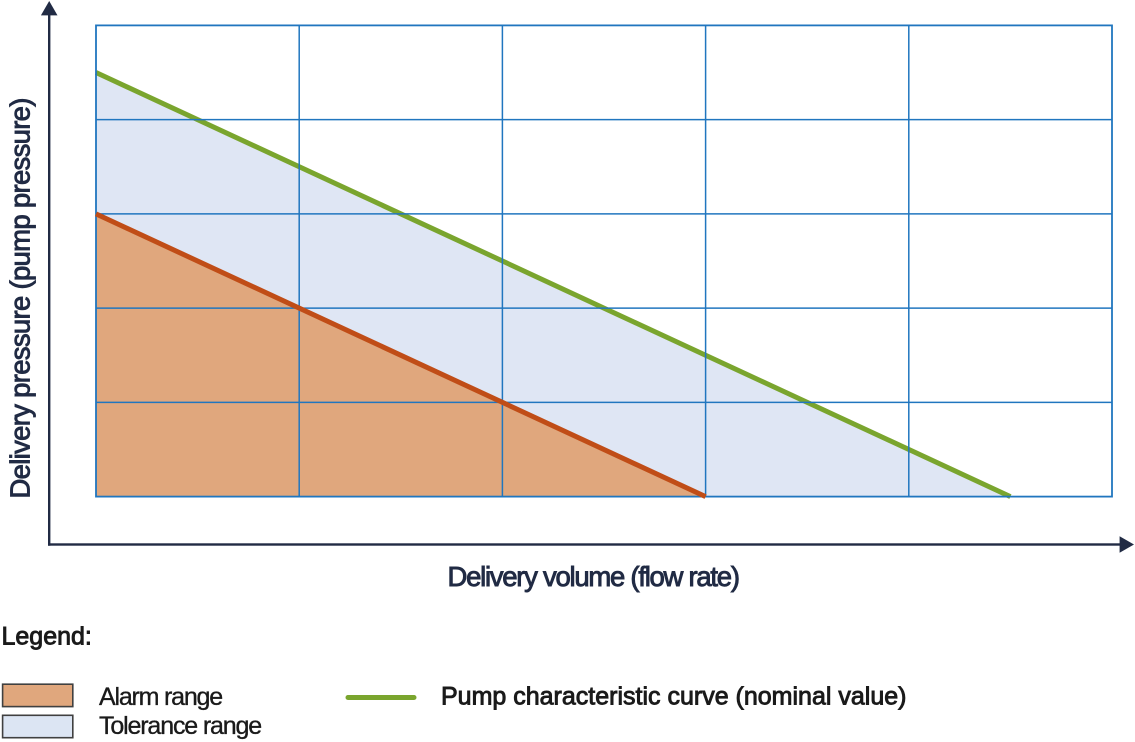  I want to click on svg-text: Legend:, so click(47, 637).